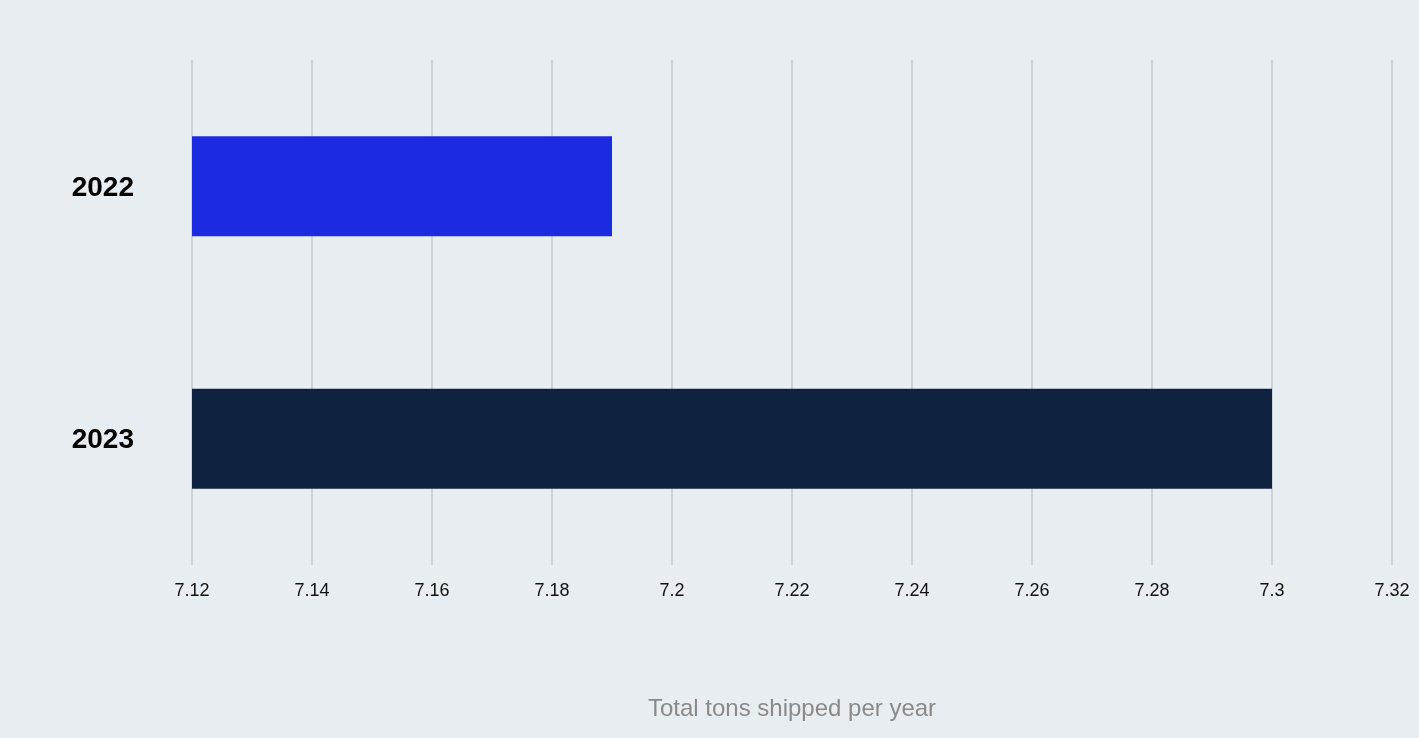 Image resolution: width=1419 pixels, height=738 pixels. What do you see at coordinates (792, 590) in the screenshot?
I see `x-tick-label: 7.22` at bounding box center [792, 590].